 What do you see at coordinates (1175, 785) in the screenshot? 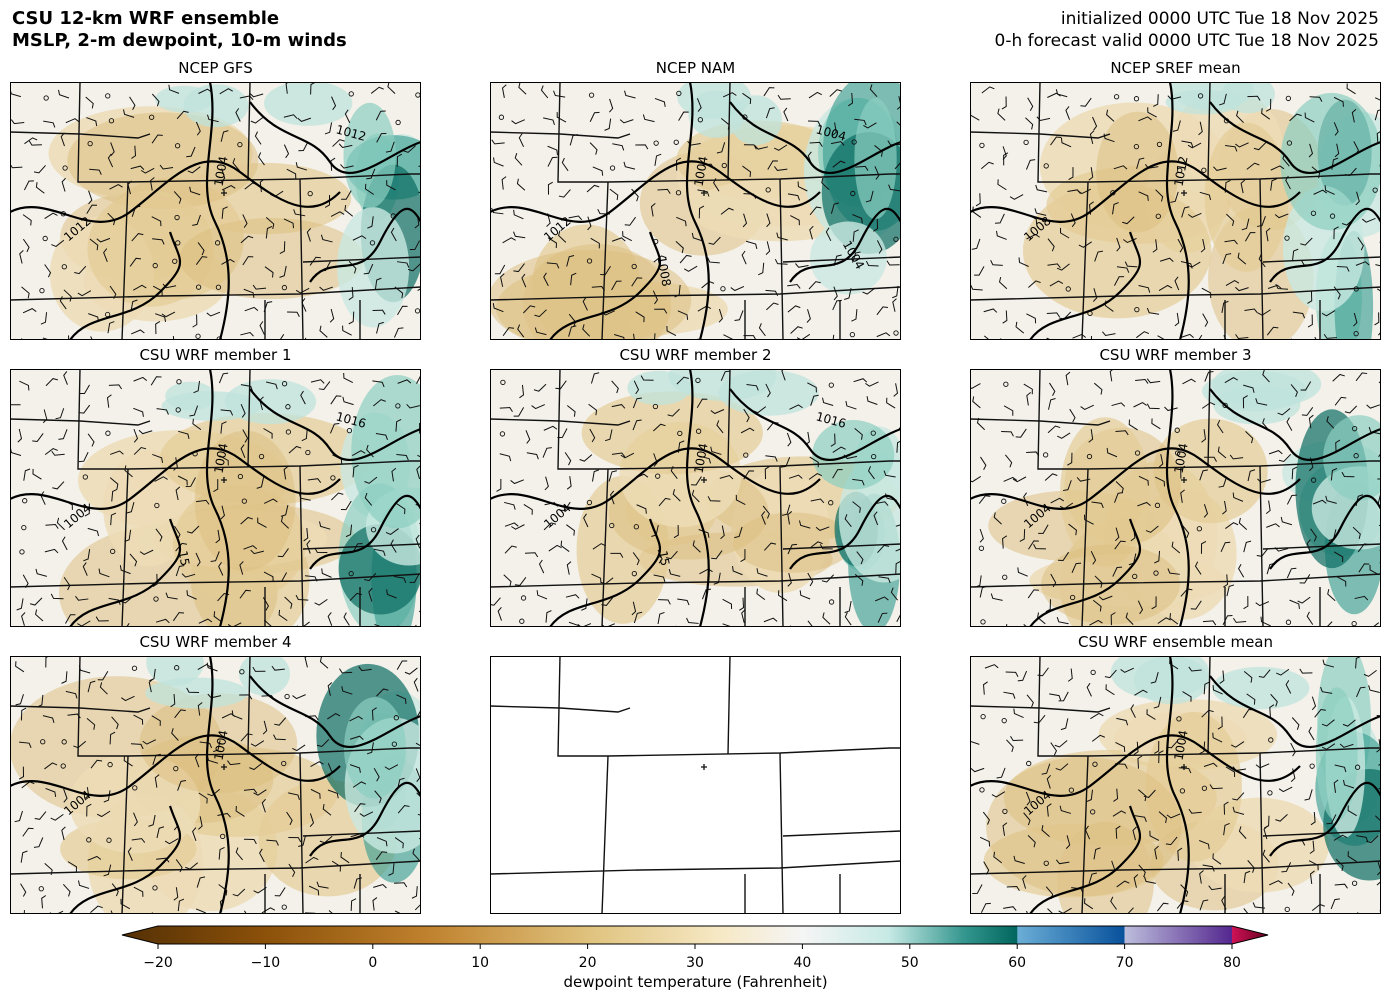
I see `panel-frame` at bounding box center [1175, 785].